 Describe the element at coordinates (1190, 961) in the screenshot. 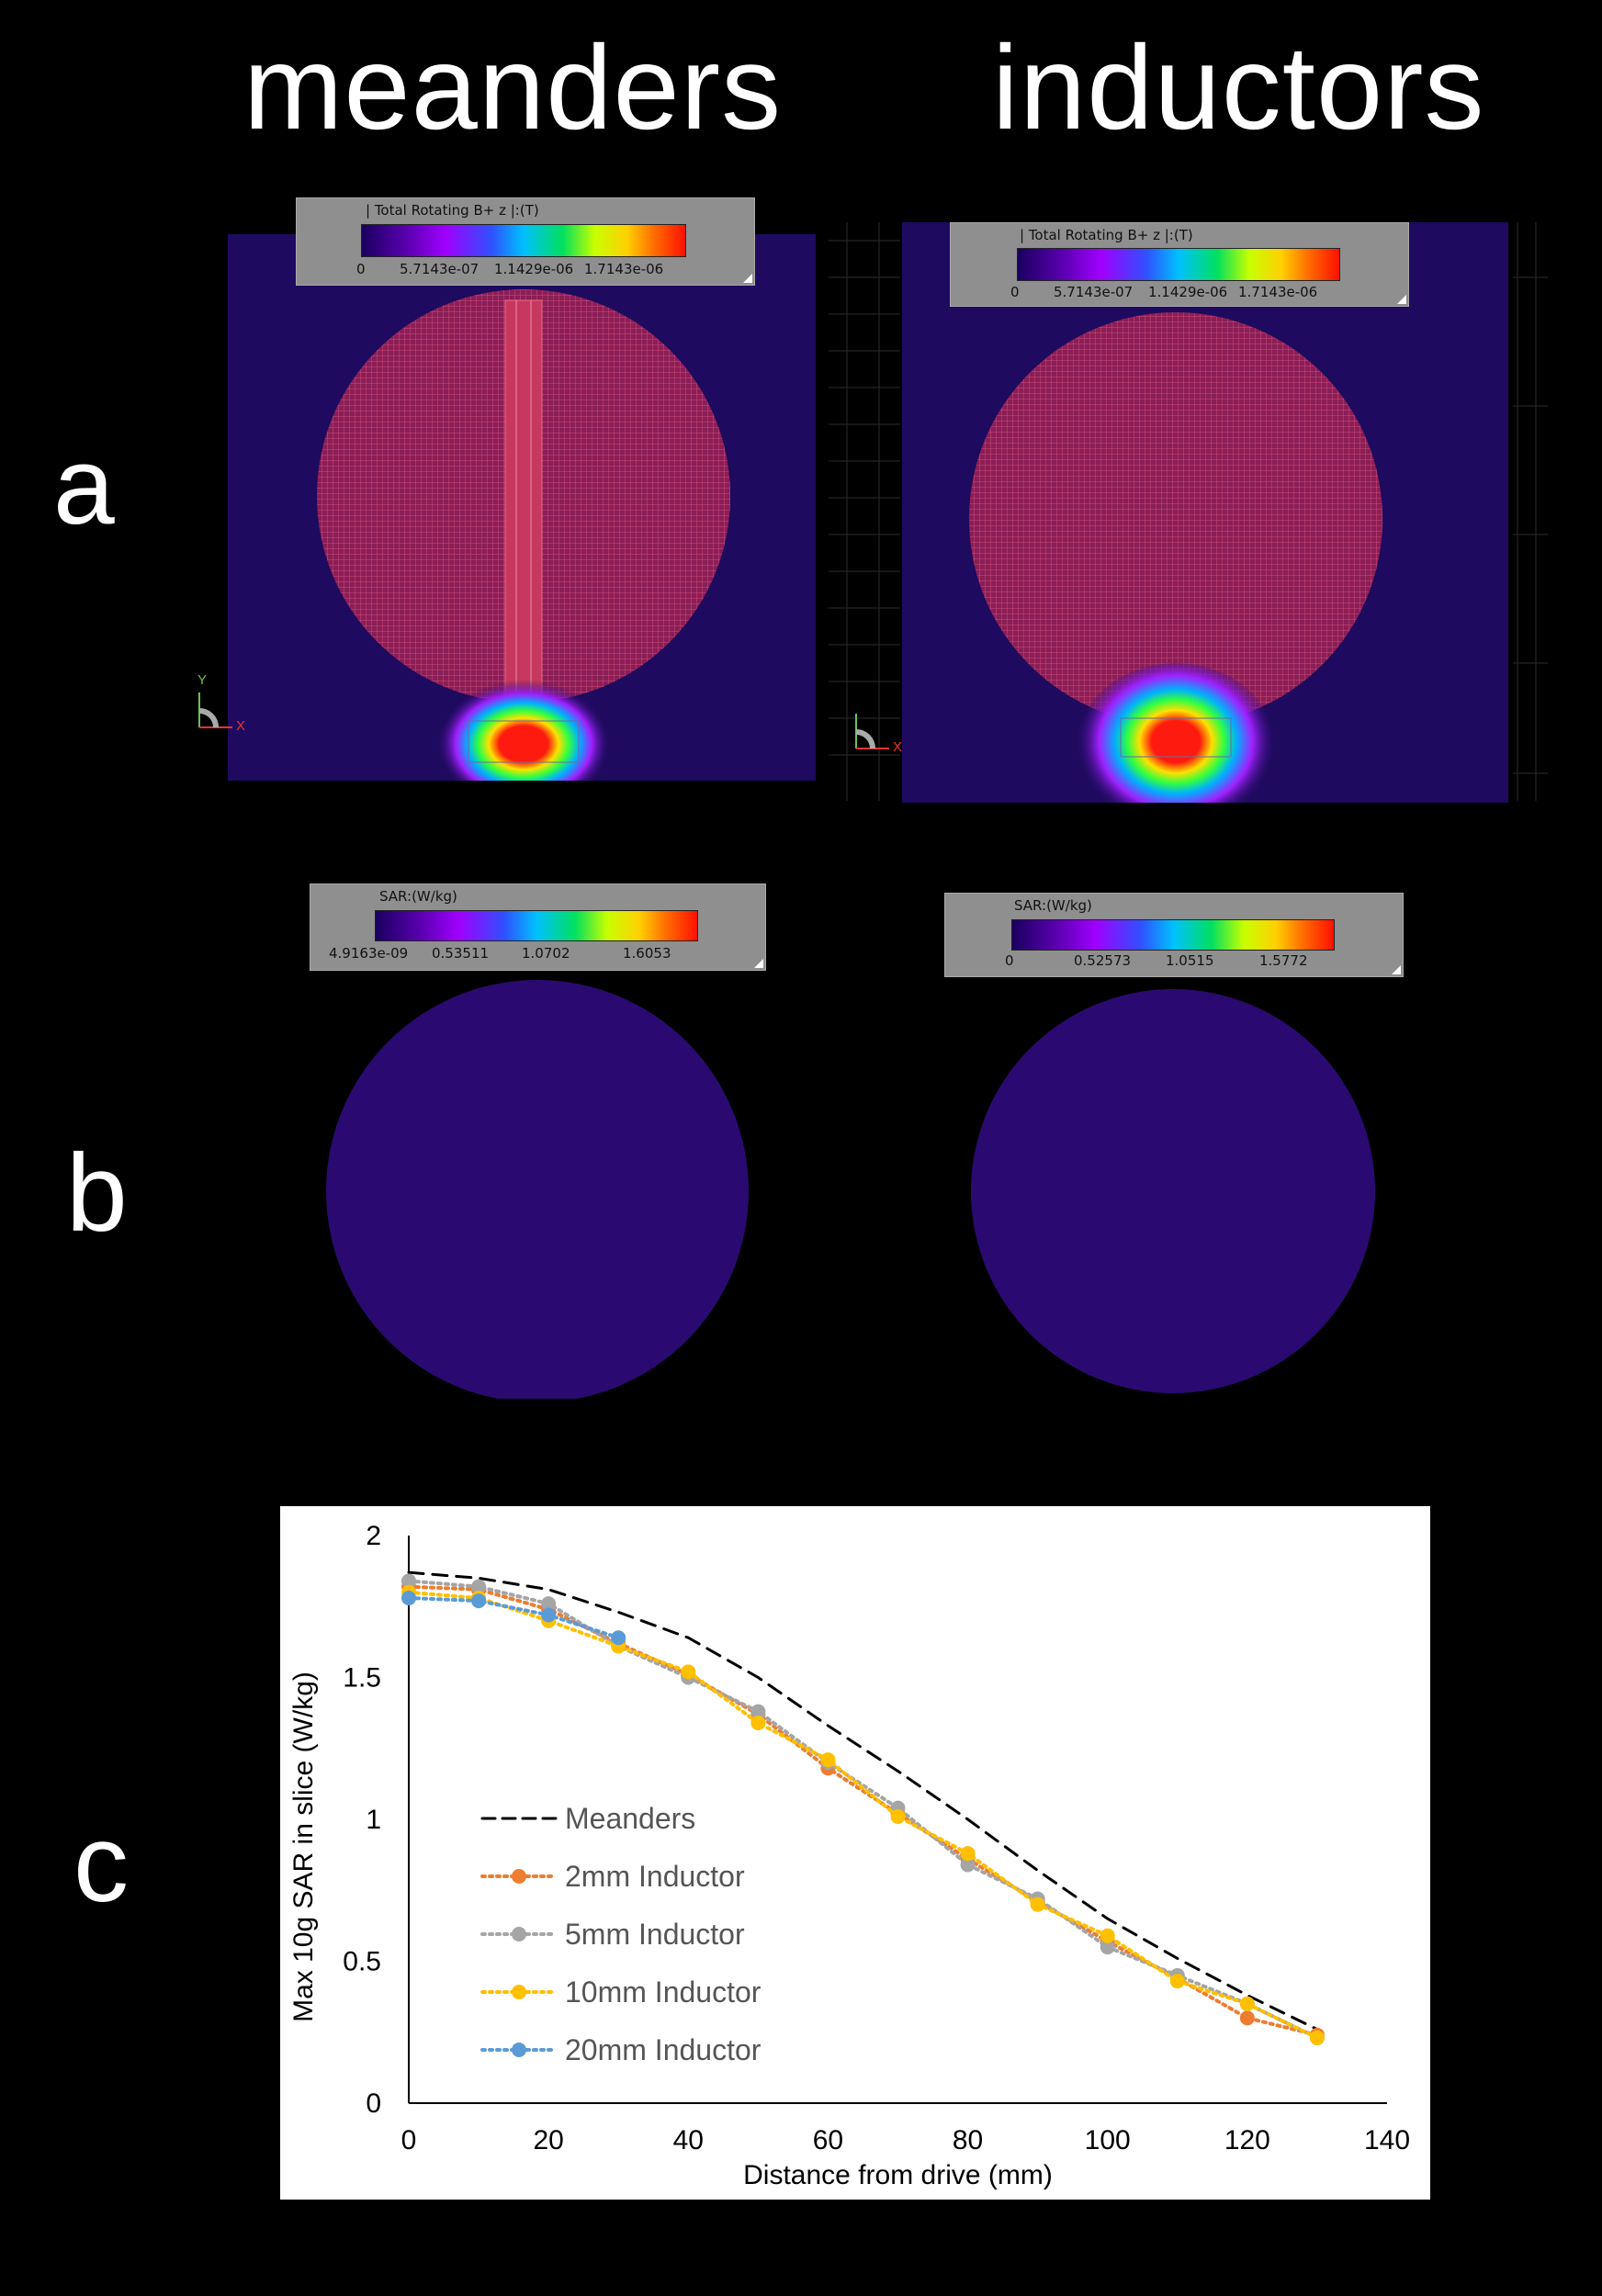

I see `legend-tick: 1.0515` at that location.